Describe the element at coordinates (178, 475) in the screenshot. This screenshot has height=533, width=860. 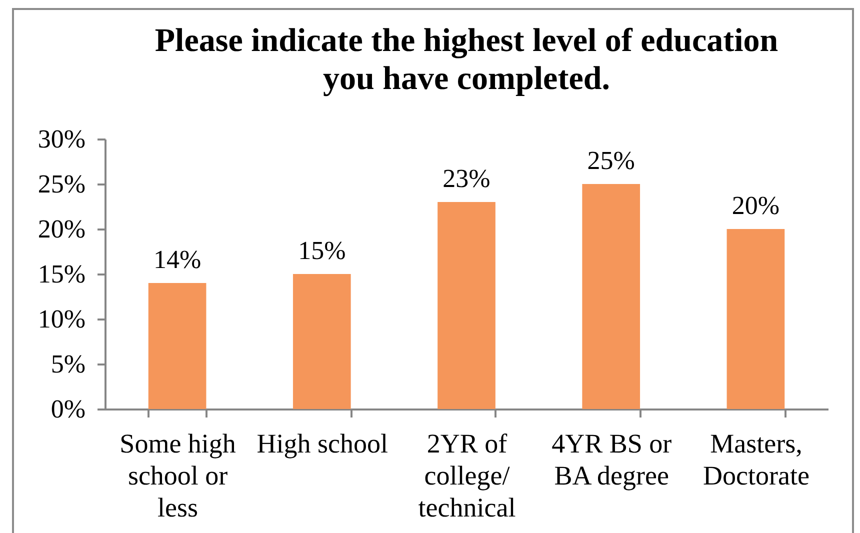
I see `x-tick-label: Some high school or less` at that location.